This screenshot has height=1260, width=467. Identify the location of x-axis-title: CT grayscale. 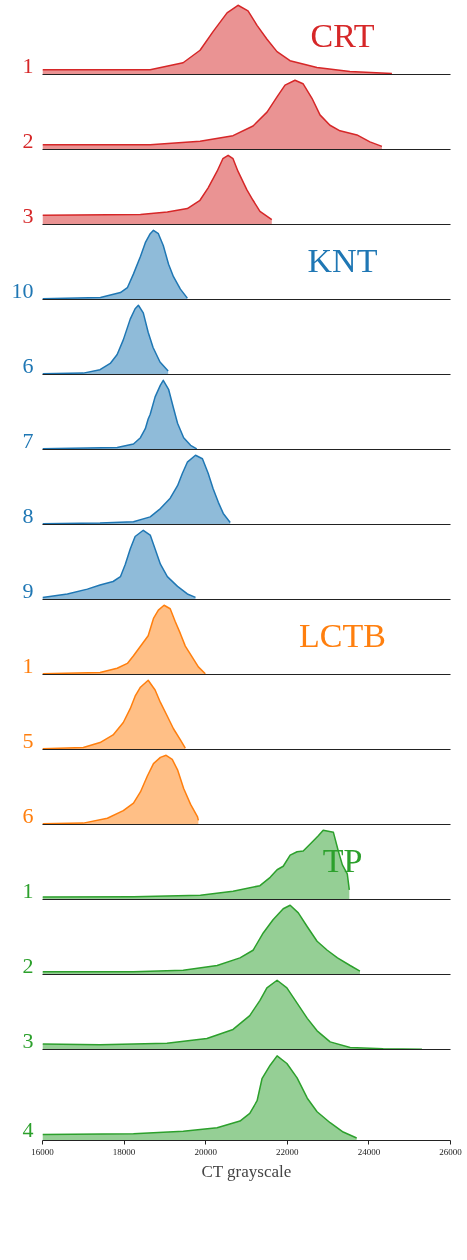
(246, 1171).